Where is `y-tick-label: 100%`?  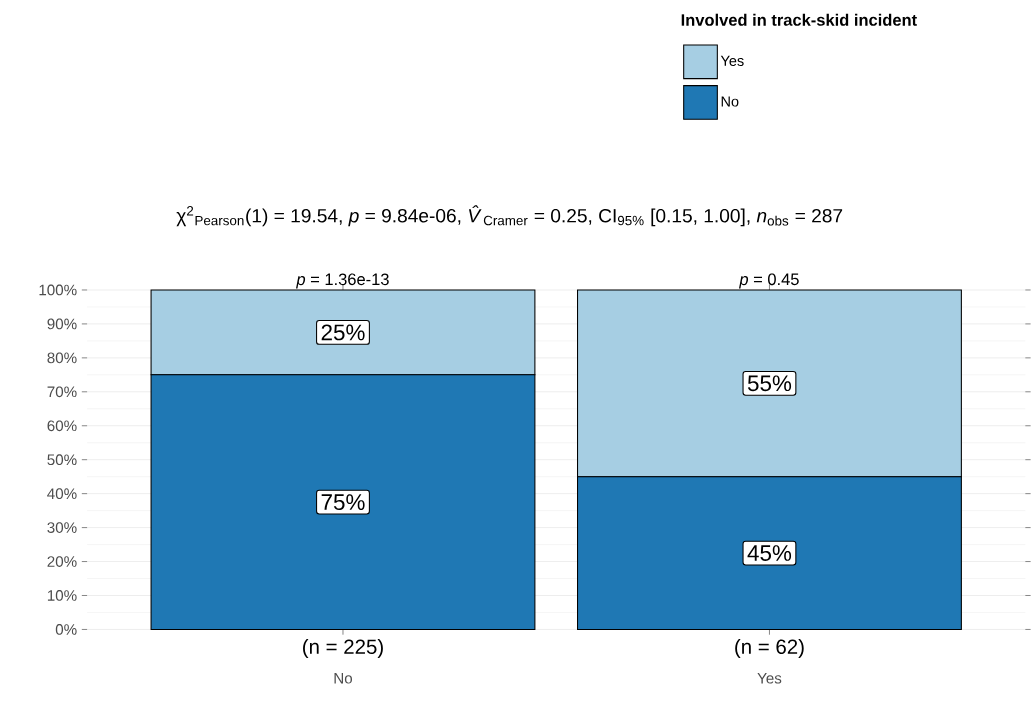 y-tick-label: 100% is located at coordinates (58, 290).